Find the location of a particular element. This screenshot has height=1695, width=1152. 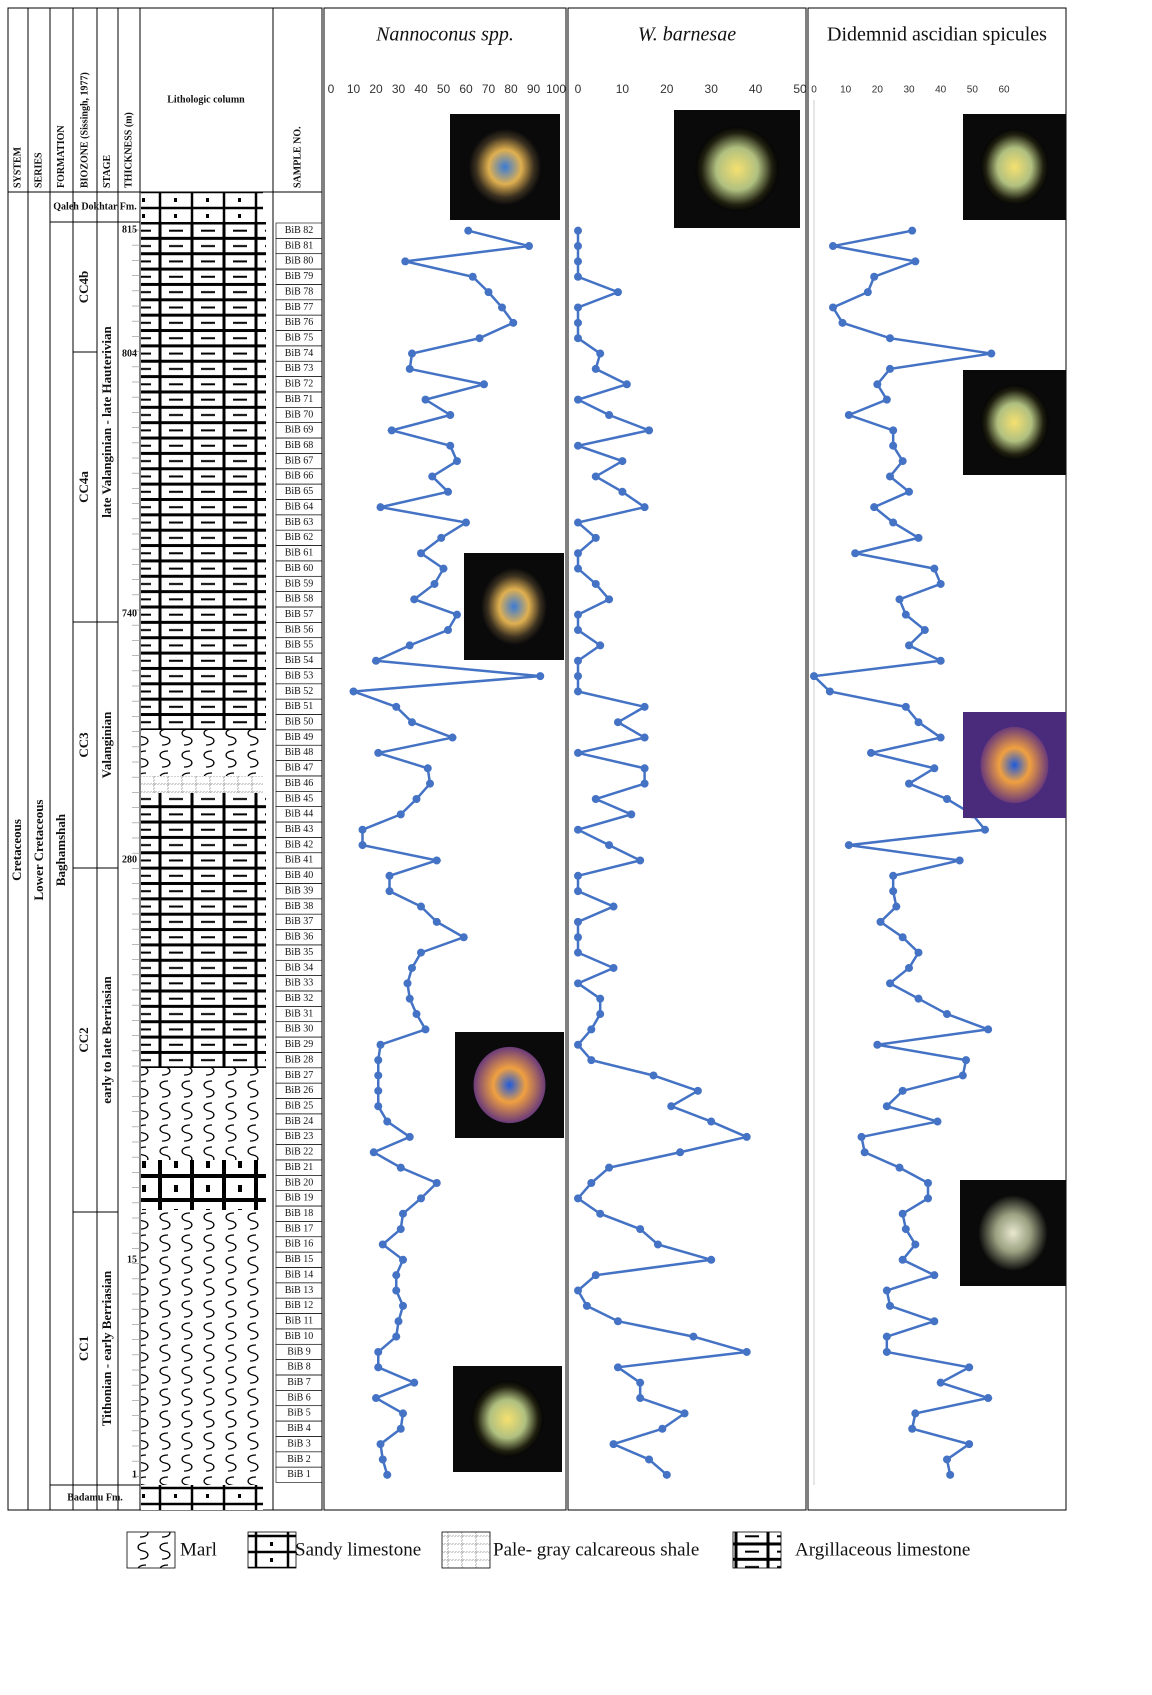

sample-label: BiB 50 is located at coordinates (299, 721).